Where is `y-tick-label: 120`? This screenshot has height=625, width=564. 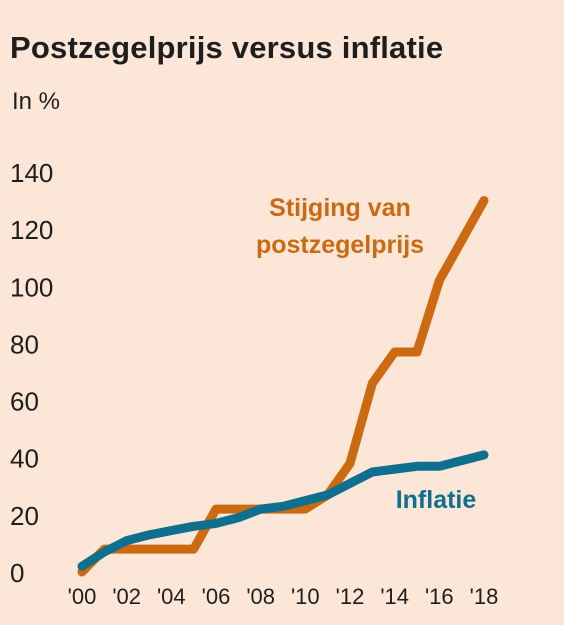
y-tick-label: 120 is located at coordinates (31, 230).